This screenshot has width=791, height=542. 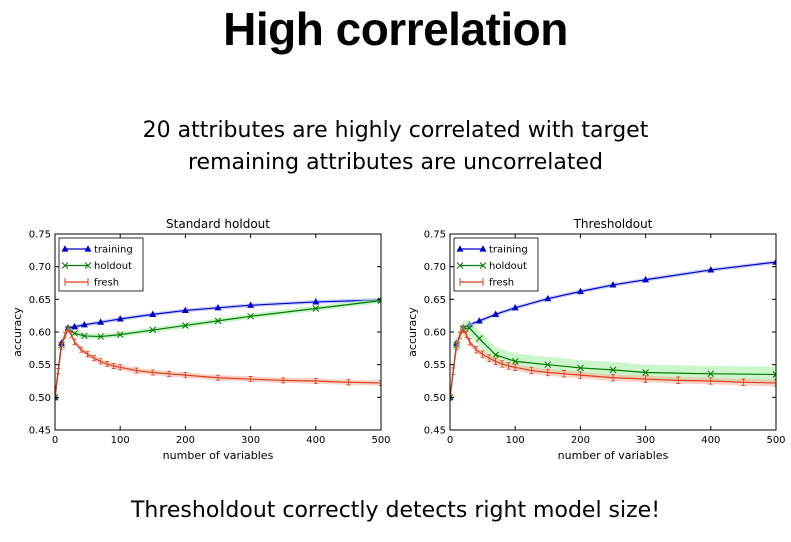 I want to click on y-tick-label: 0.65, so click(x=435, y=300).